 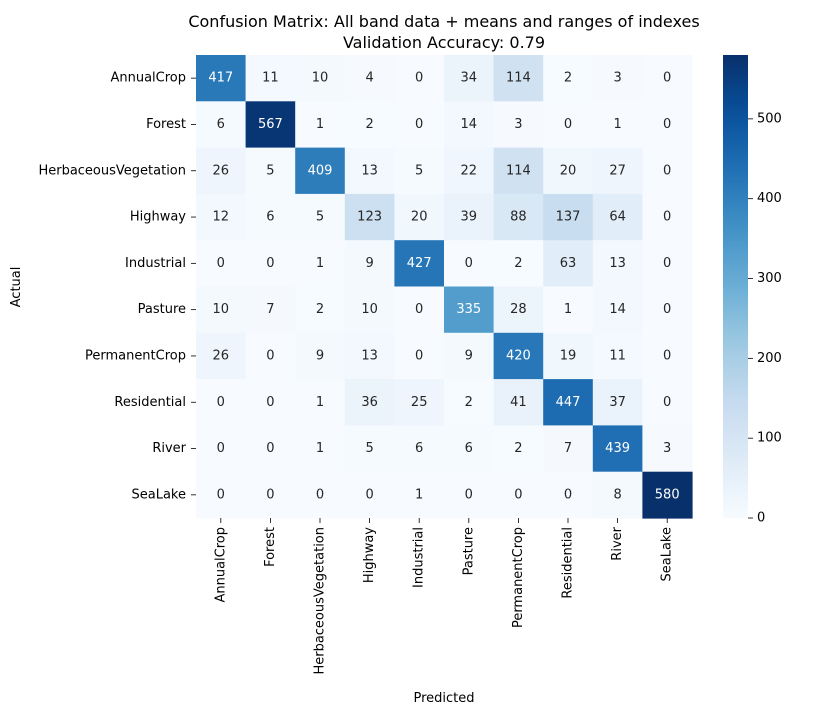 What do you see at coordinates (270, 494) in the screenshot?
I see `cell-value-9-1: 0` at bounding box center [270, 494].